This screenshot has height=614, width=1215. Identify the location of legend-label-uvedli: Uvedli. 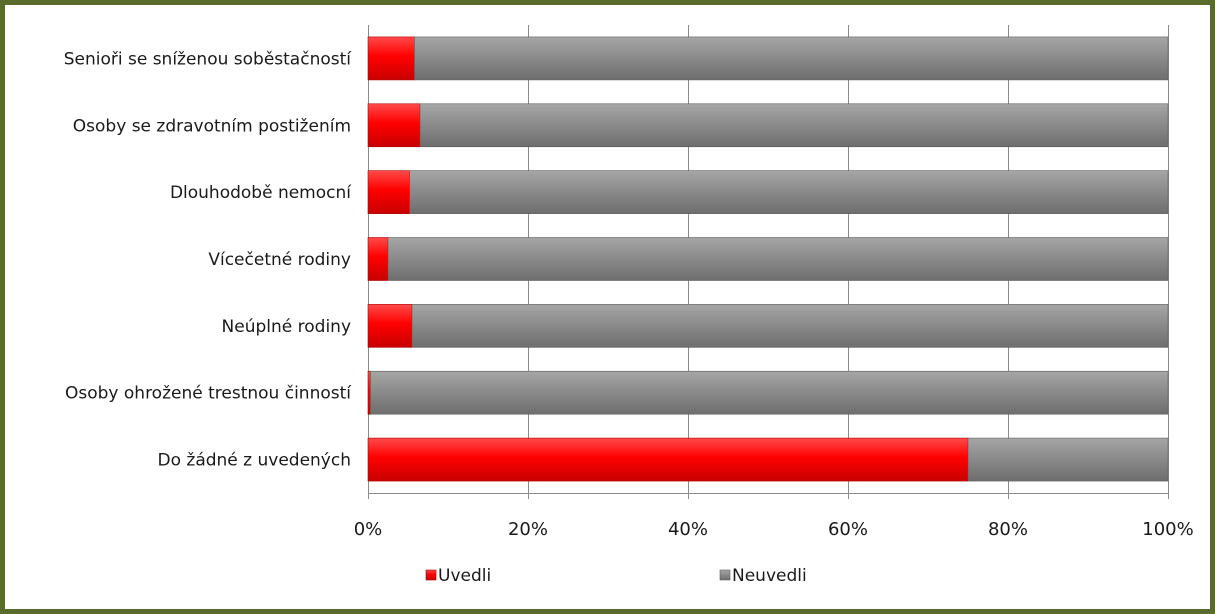
(464, 576).